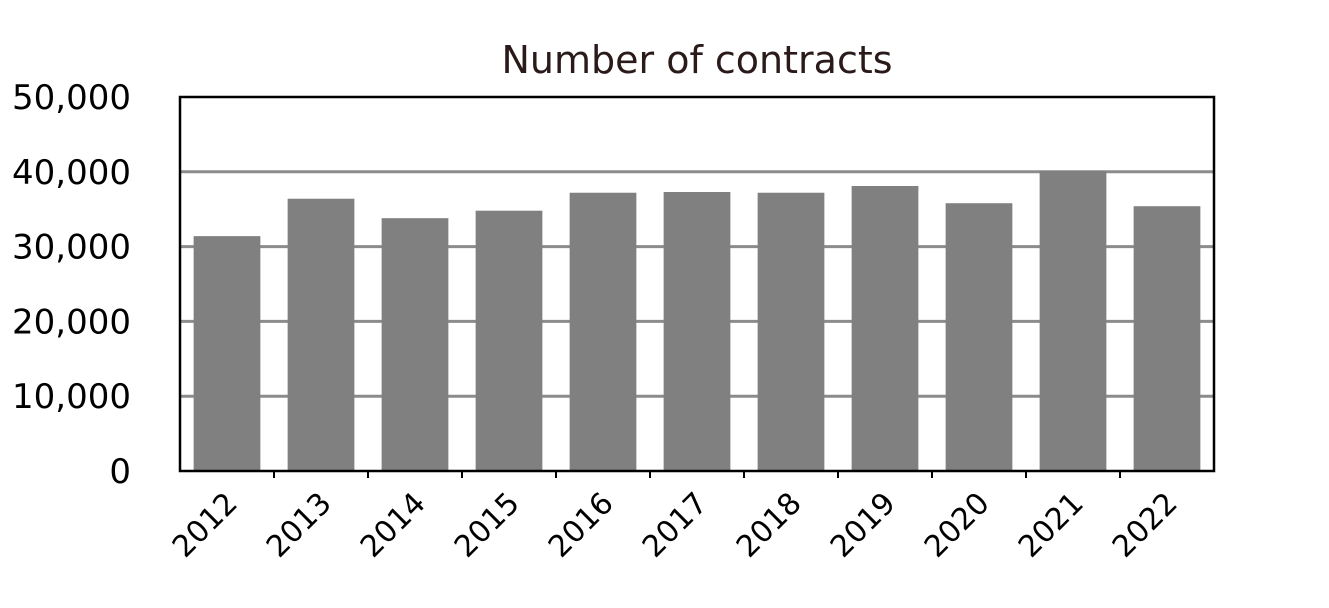 Image resolution: width=1329 pixels, height=608 pixels. What do you see at coordinates (1145, 525) in the screenshot?
I see `x-tick-label-2022: 2022` at bounding box center [1145, 525].